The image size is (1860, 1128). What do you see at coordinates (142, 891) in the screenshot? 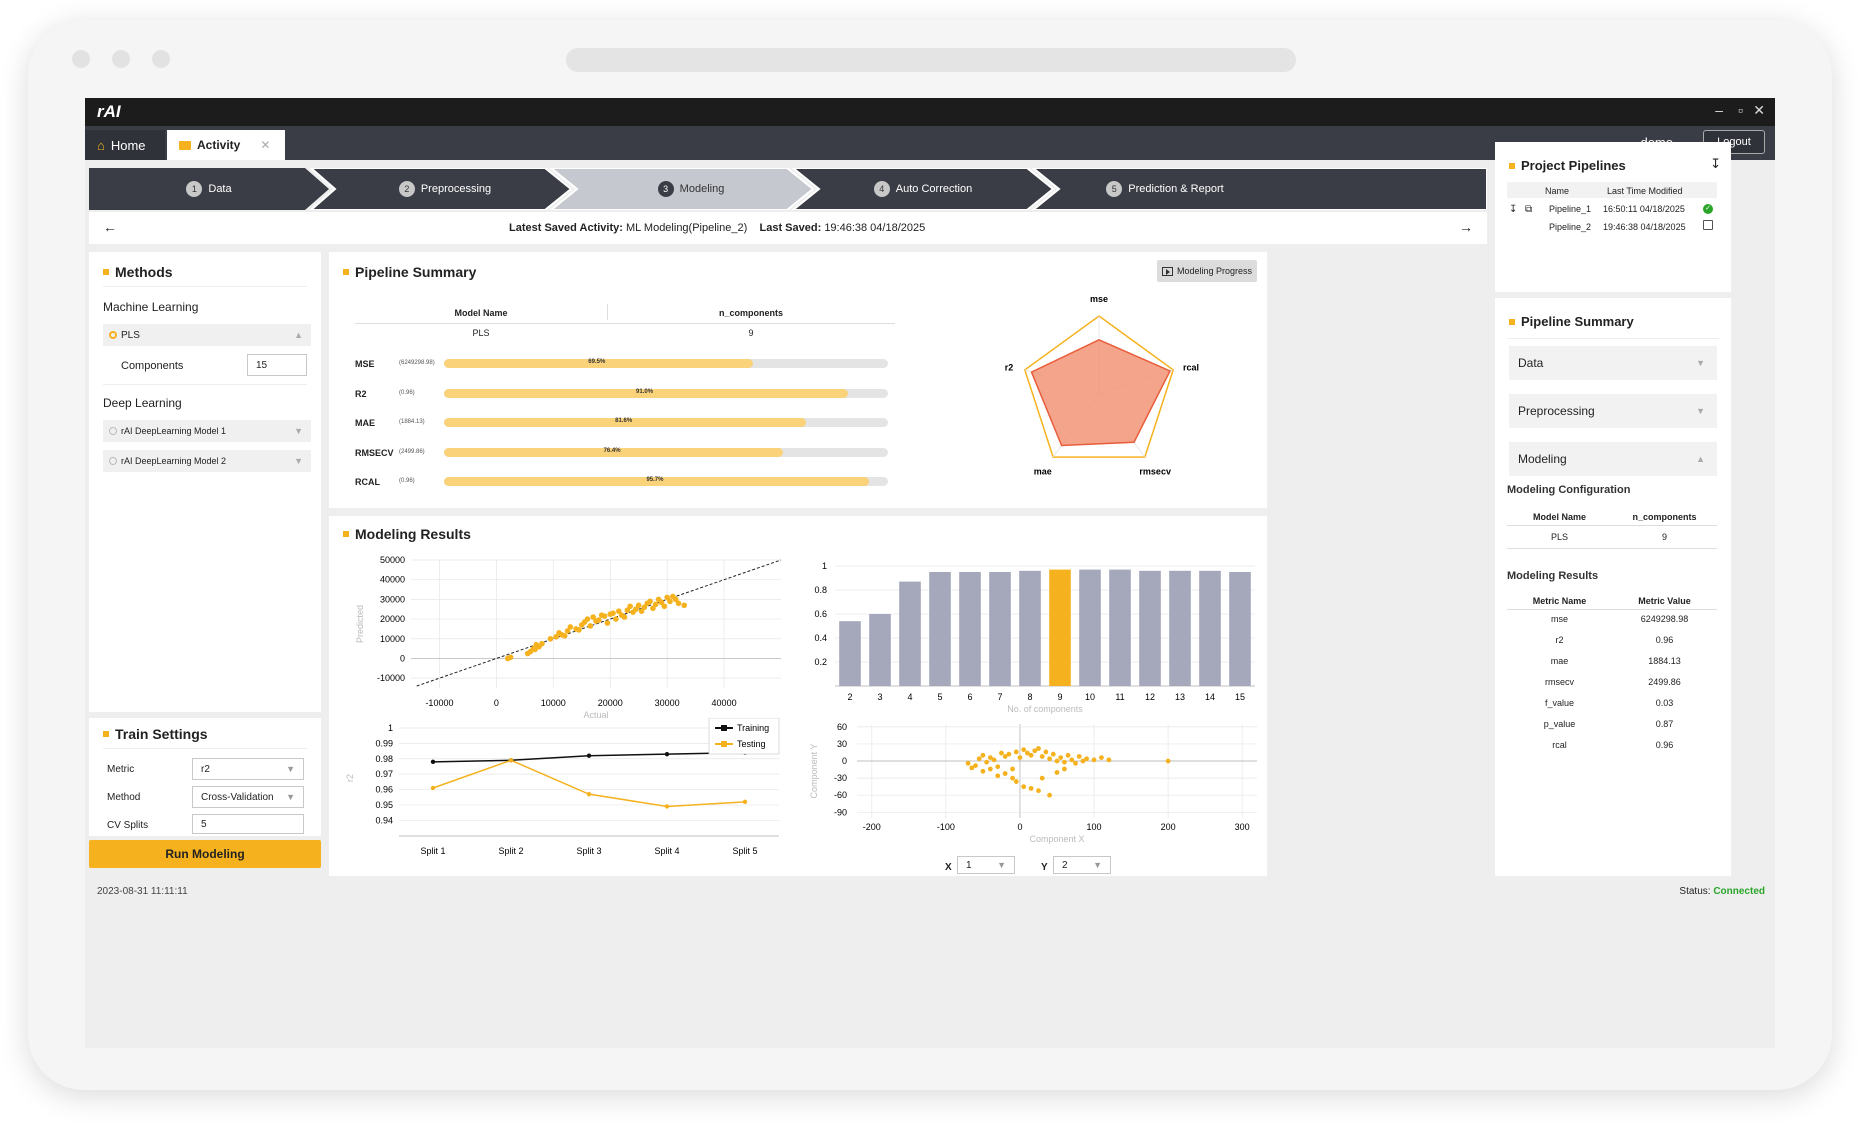
I see `status-timestamp: 2023-08-31 11:11:11` at bounding box center [142, 891].